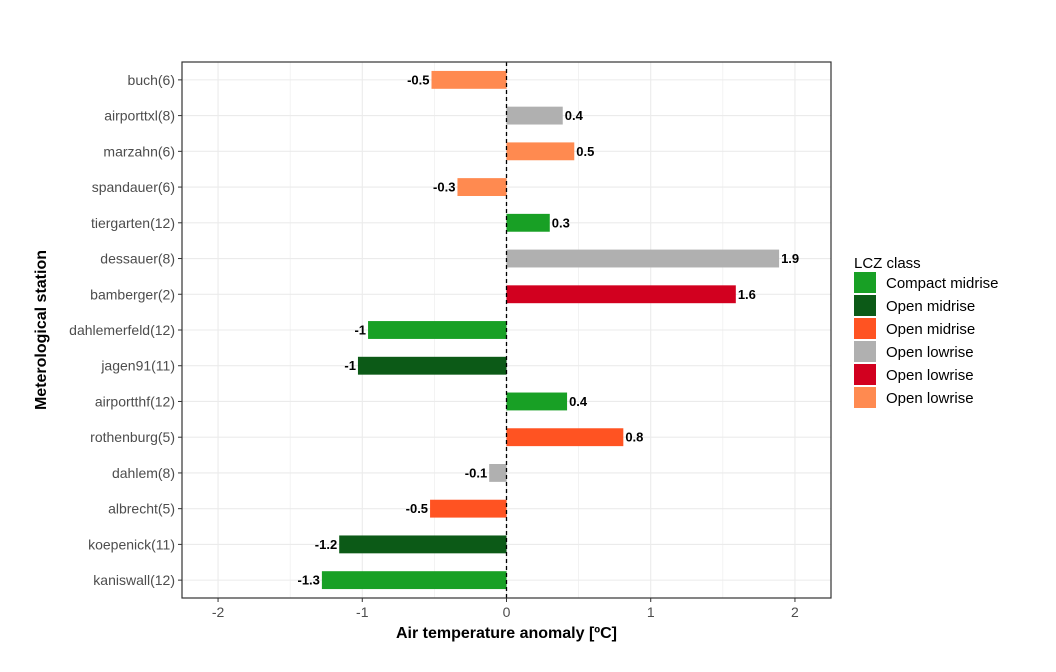 This screenshot has height=672, width=1056. What do you see at coordinates (747, 294) in the screenshot?
I see `data-label: 1.6` at bounding box center [747, 294].